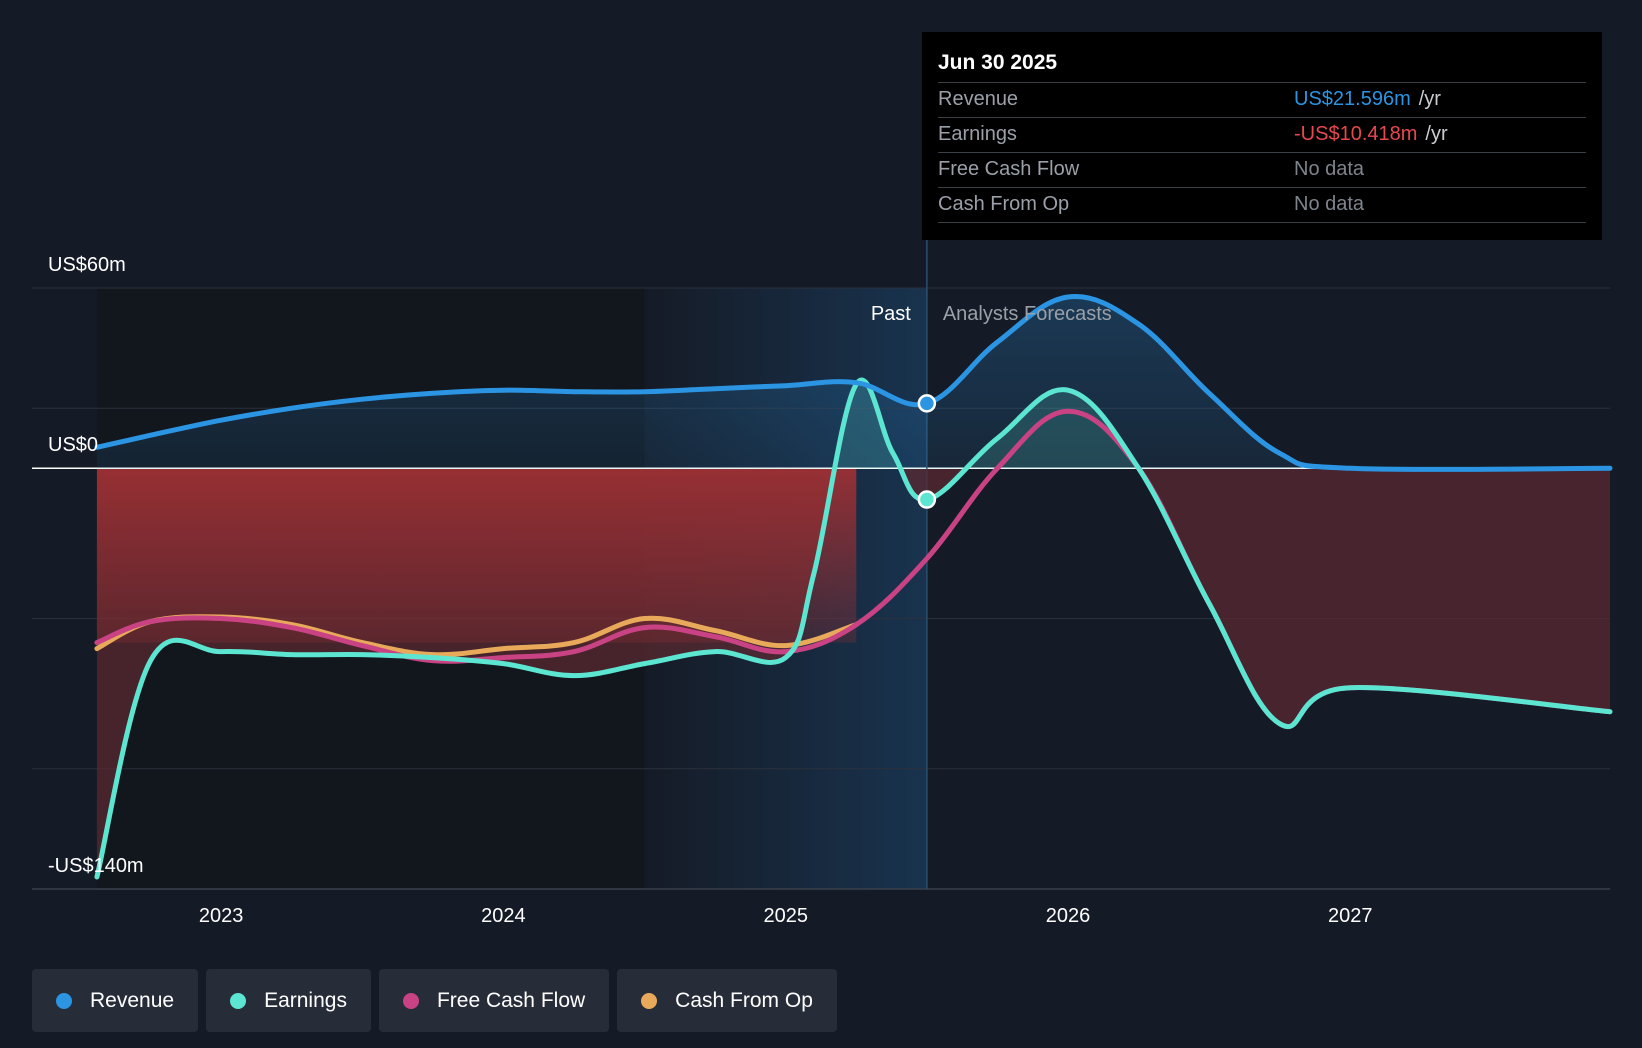 This screenshot has width=1642, height=1048. What do you see at coordinates (1068, 916) in the screenshot?
I see `x-tick-label: 2026` at bounding box center [1068, 916].